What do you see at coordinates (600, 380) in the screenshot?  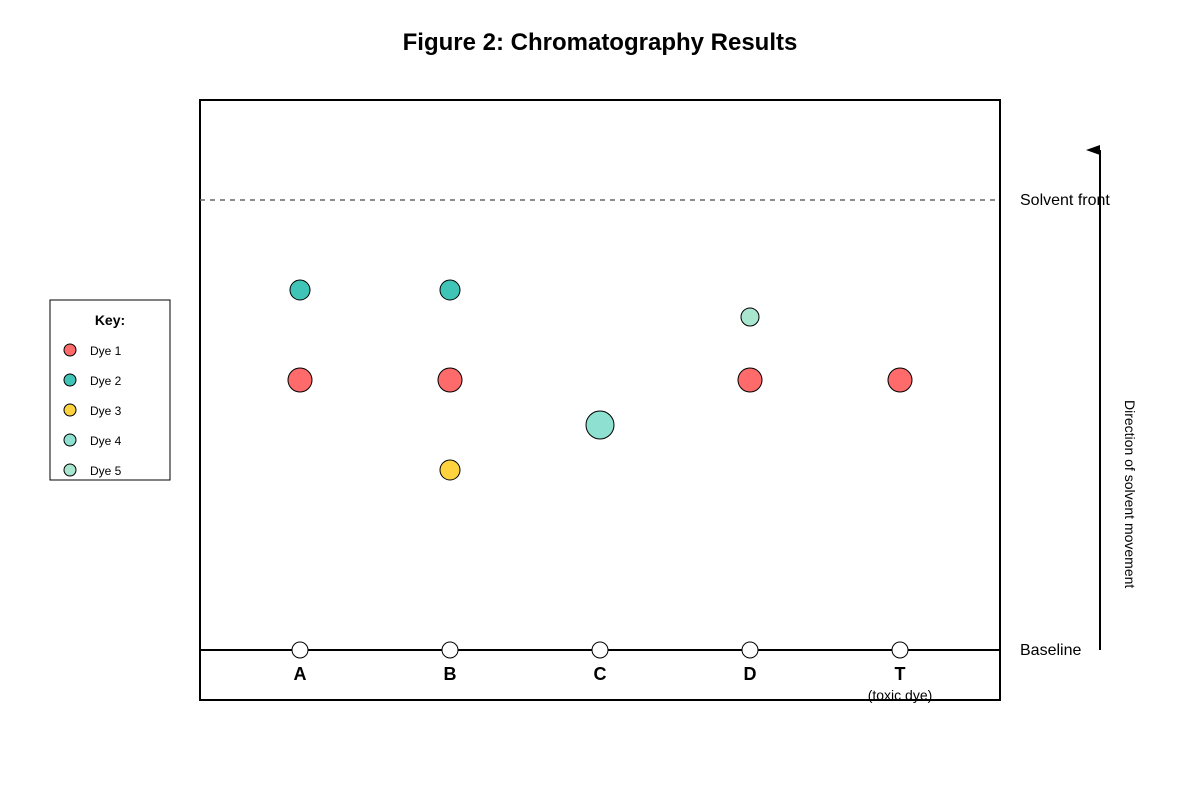 I see `dye-spots` at bounding box center [600, 380].